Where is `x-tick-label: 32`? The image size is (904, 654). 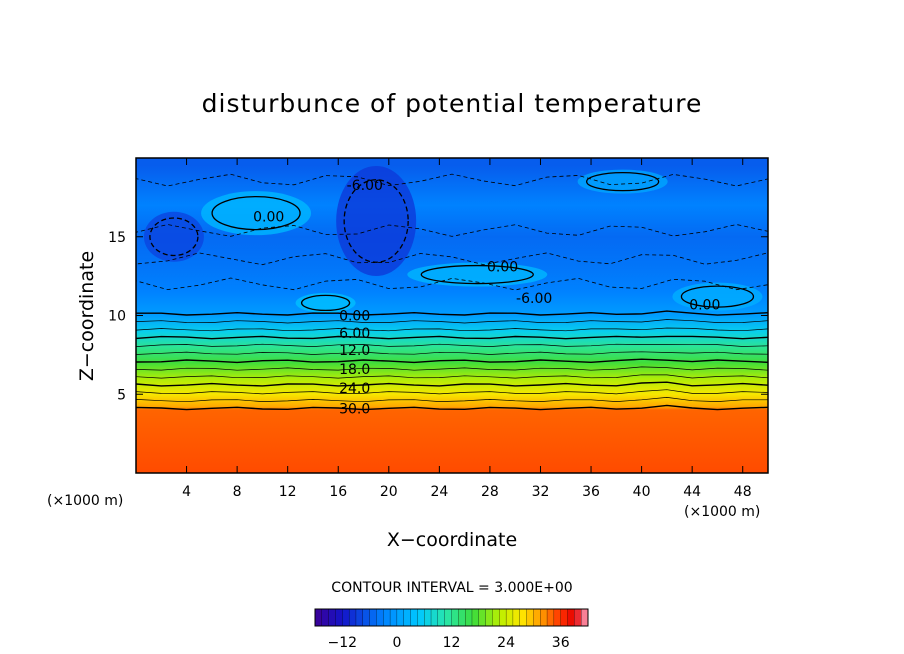 x-tick-label: 32 is located at coordinates (541, 492).